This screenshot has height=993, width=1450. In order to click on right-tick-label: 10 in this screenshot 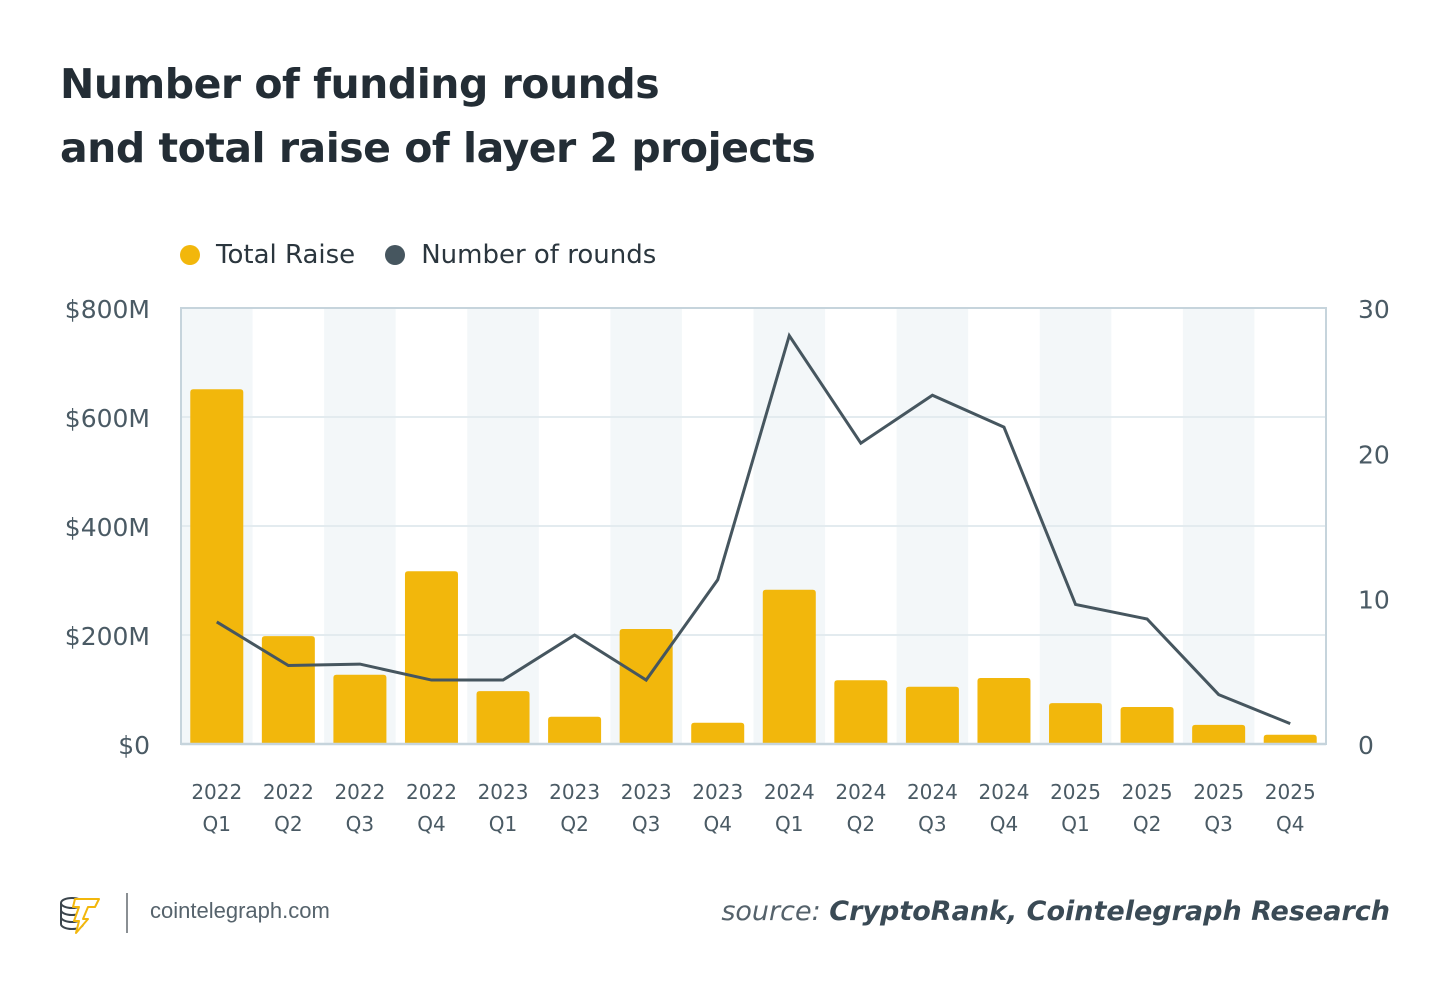, I will do `click(1374, 600)`.